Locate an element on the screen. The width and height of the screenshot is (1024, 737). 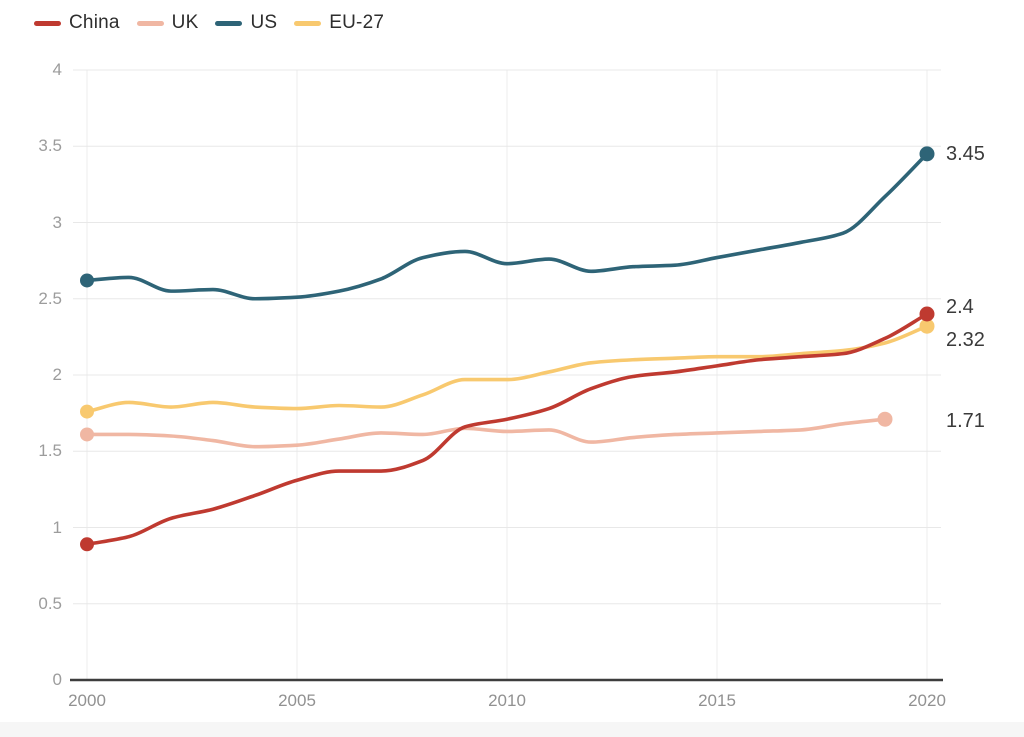
series-line-uk is located at coordinates (486, 433).